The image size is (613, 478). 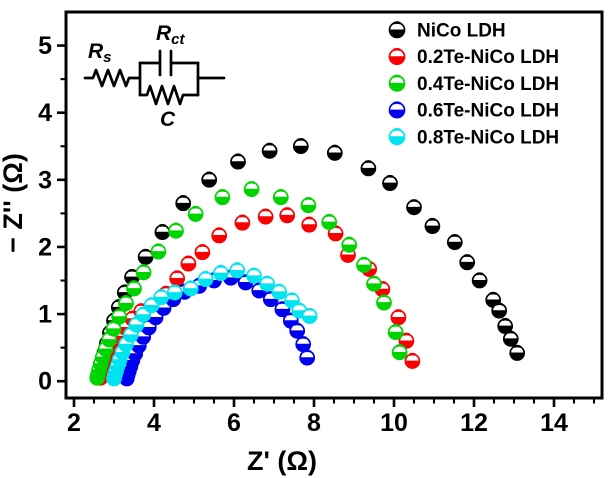 What do you see at coordinates (394, 423) in the screenshot?
I see `x-tick-label: 10` at bounding box center [394, 423].